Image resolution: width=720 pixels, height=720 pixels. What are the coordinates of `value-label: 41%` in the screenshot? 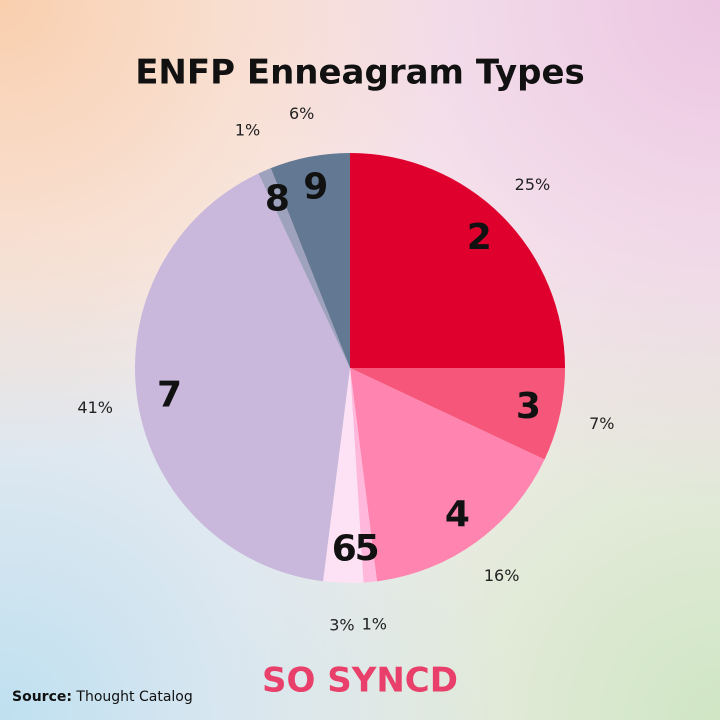 It's located at (95, 407).